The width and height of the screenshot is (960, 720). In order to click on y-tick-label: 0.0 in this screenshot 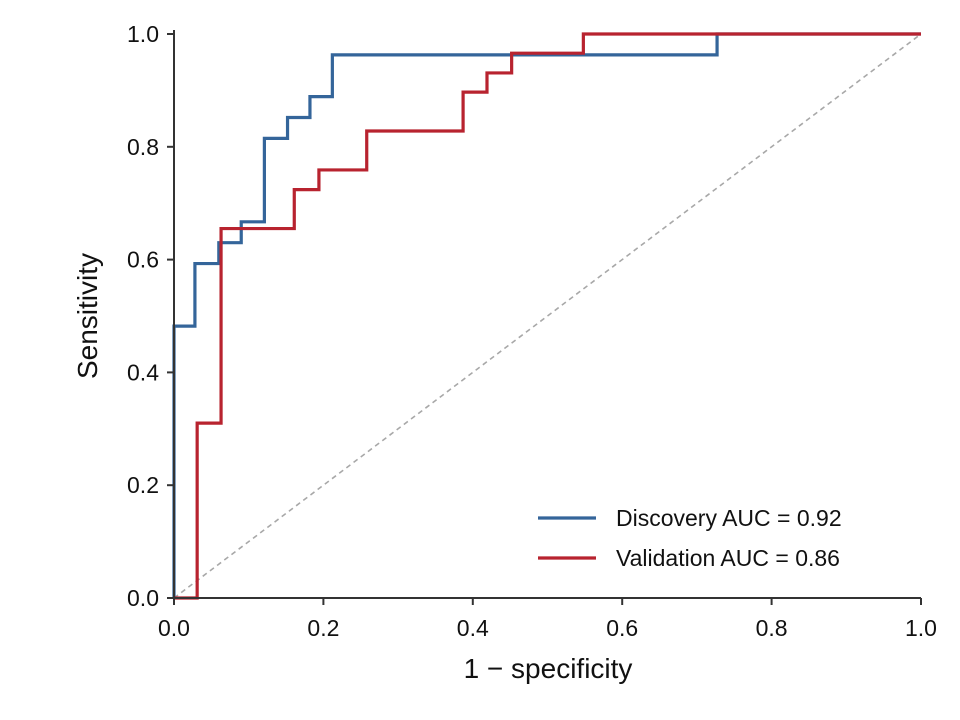, I will do `click(143, 598)`.